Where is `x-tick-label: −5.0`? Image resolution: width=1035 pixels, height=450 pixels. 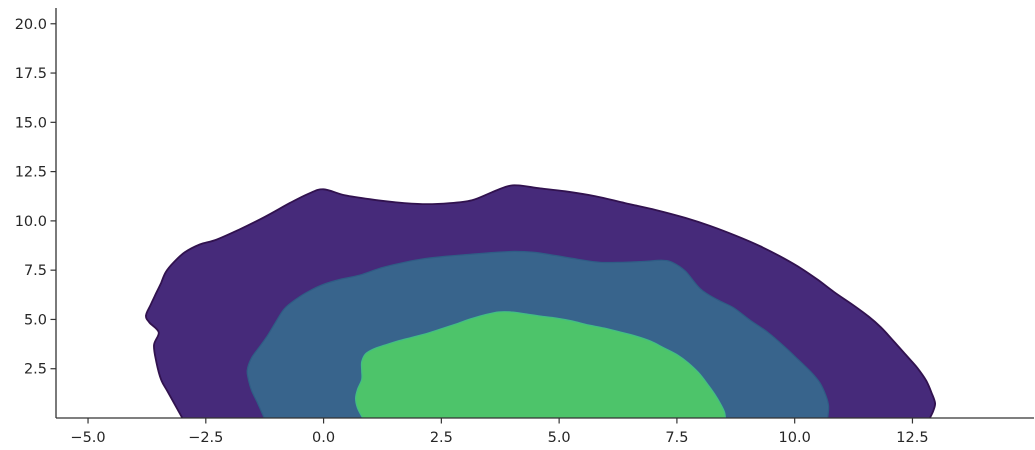 x-tick-label: −5.0 is located at coordinates (87, 438).